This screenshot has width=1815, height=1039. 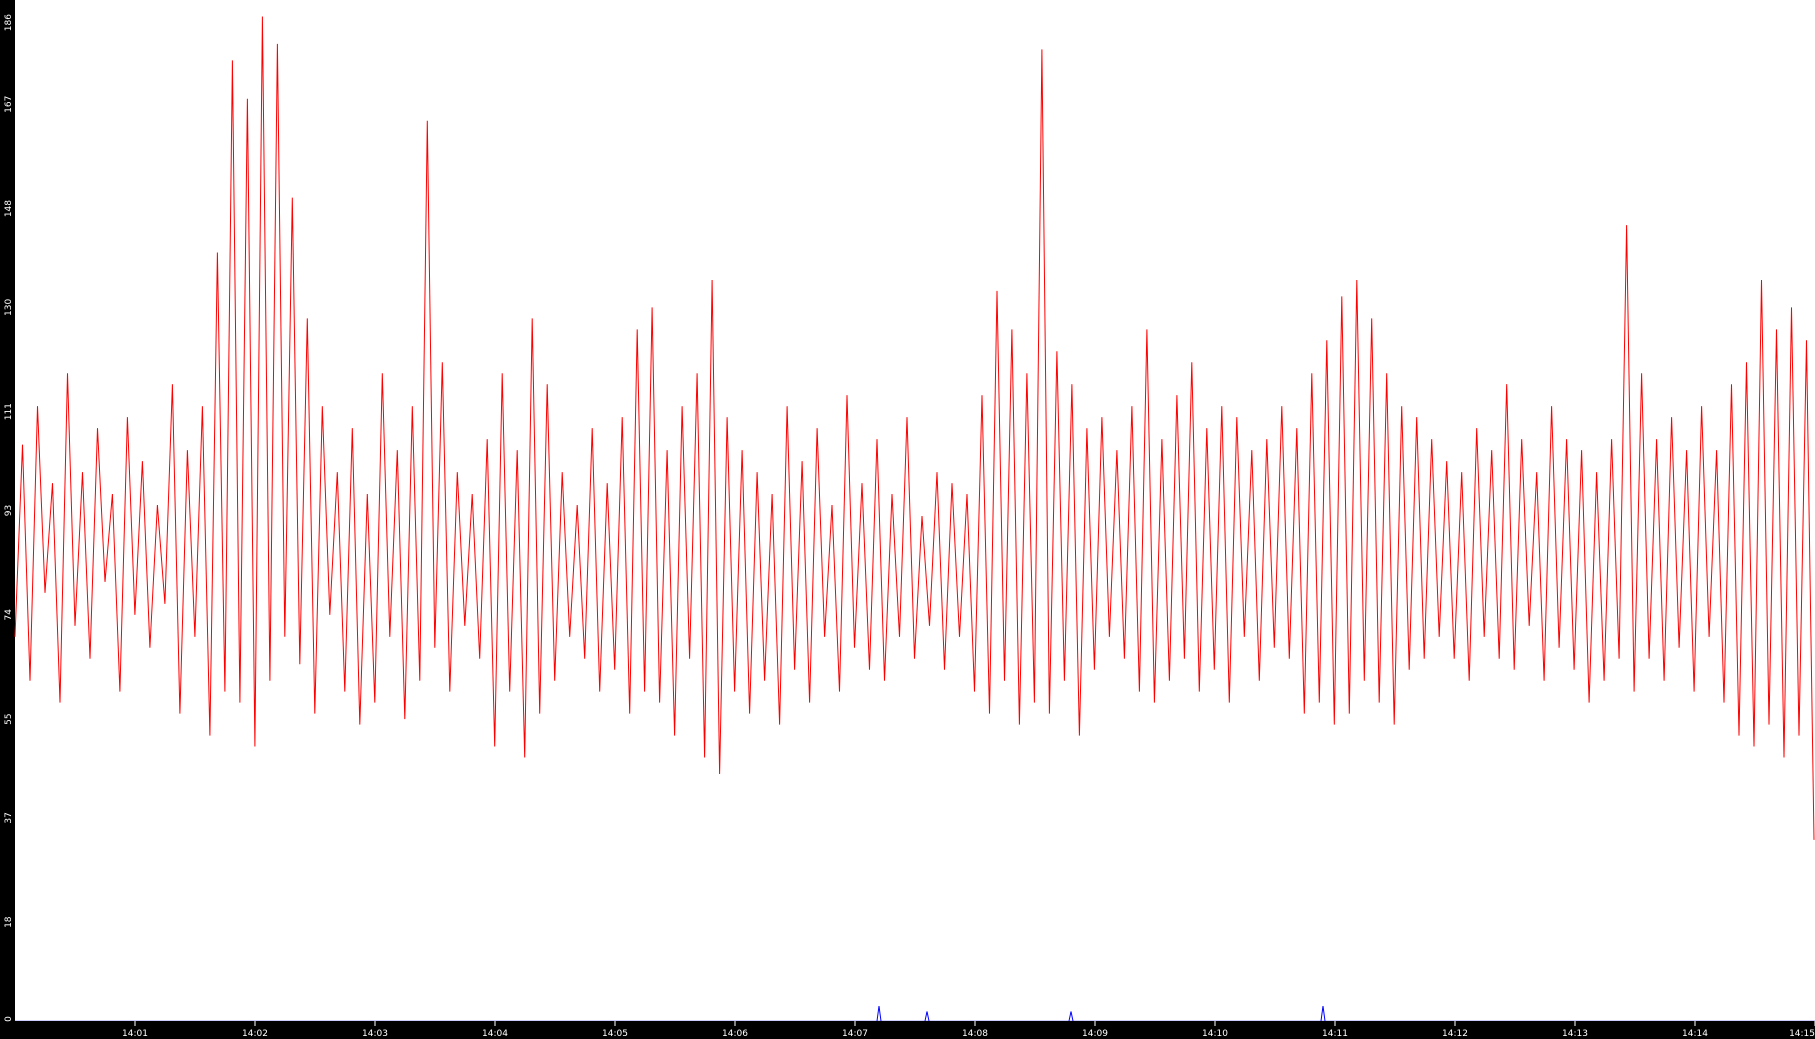 What do you see at coordinates (9, 1019) in the screenshot?
I see `y-tick-label: 0` at bounding box center [9, 1019].